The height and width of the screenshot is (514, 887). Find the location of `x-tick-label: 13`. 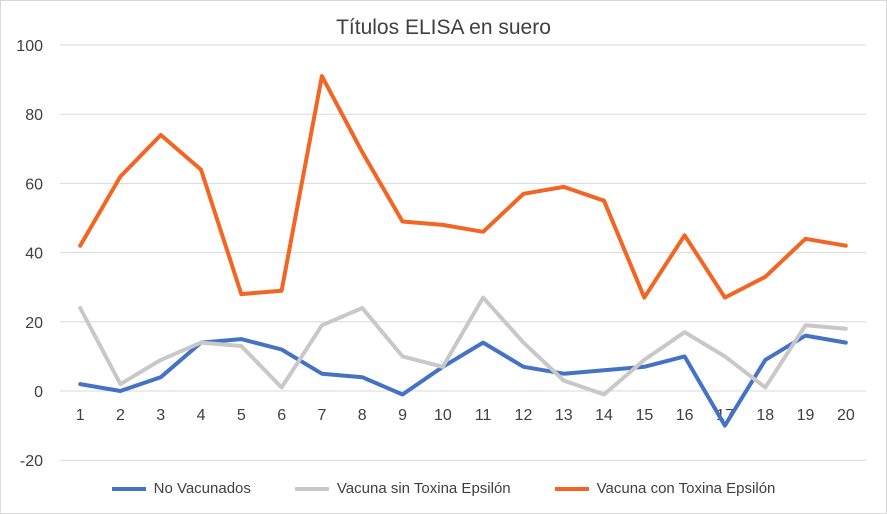

x-tick-label: 13 is located at coordinates (564, 415).